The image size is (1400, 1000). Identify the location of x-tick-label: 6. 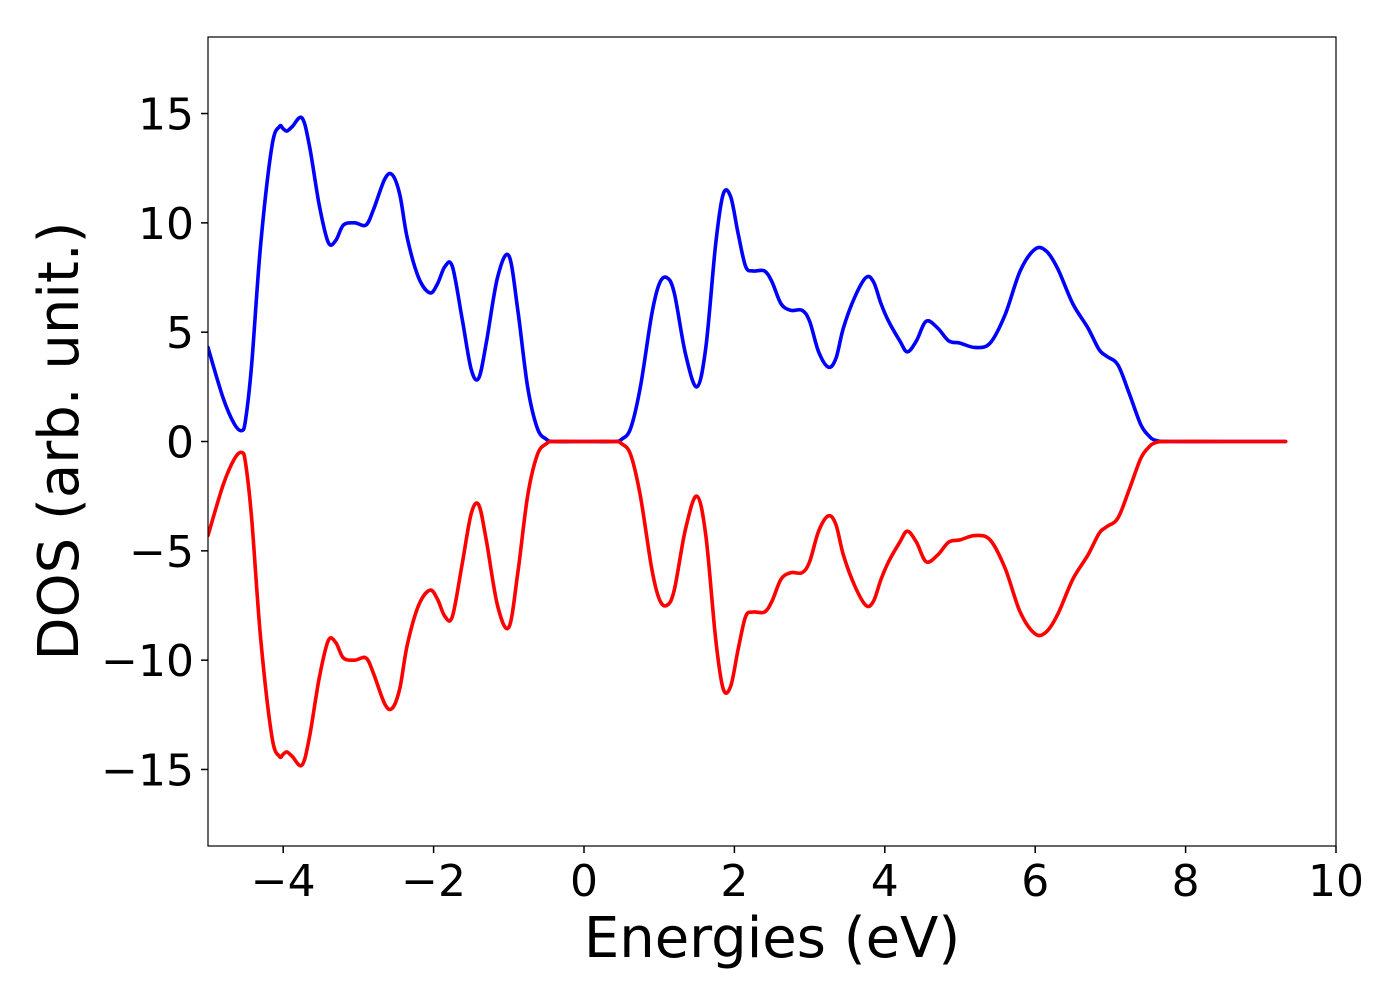
(1035, 881).